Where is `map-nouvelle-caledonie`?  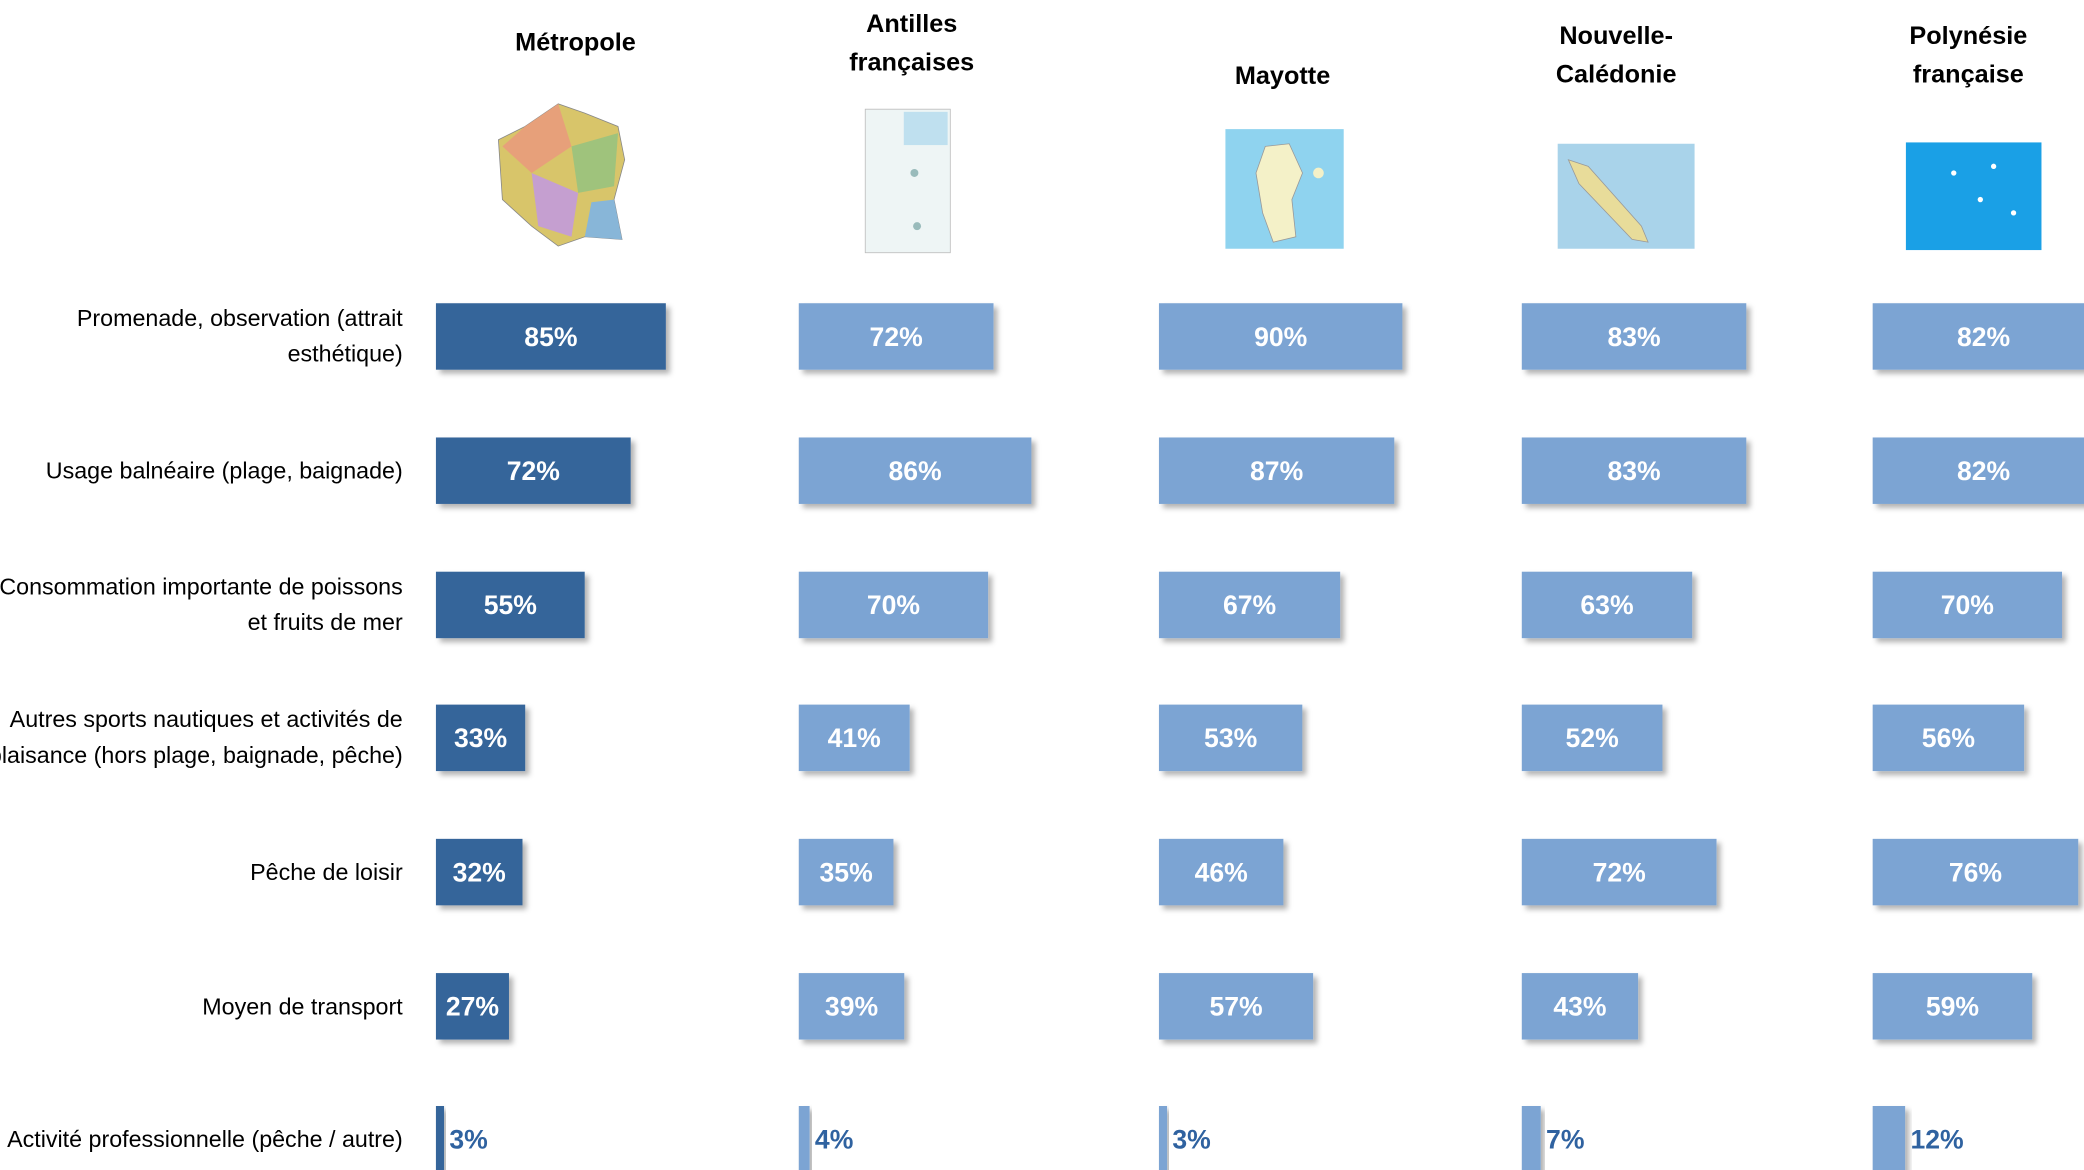
map-nouvelle-caledonie is located at coordinates (1626, 196).